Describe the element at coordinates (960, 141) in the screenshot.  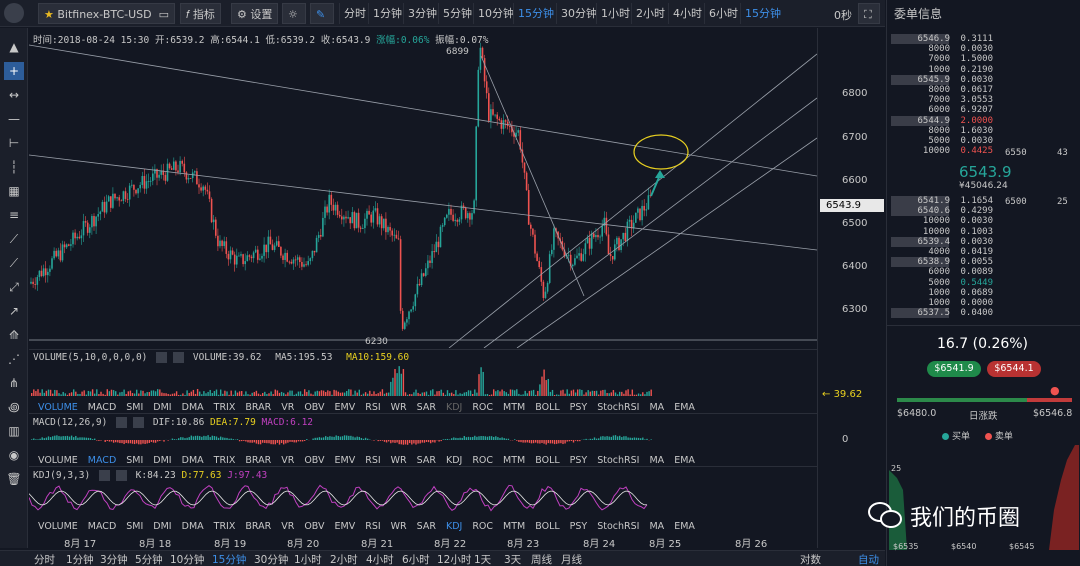
I see `ask-row: 5000 0.0030` at that location.